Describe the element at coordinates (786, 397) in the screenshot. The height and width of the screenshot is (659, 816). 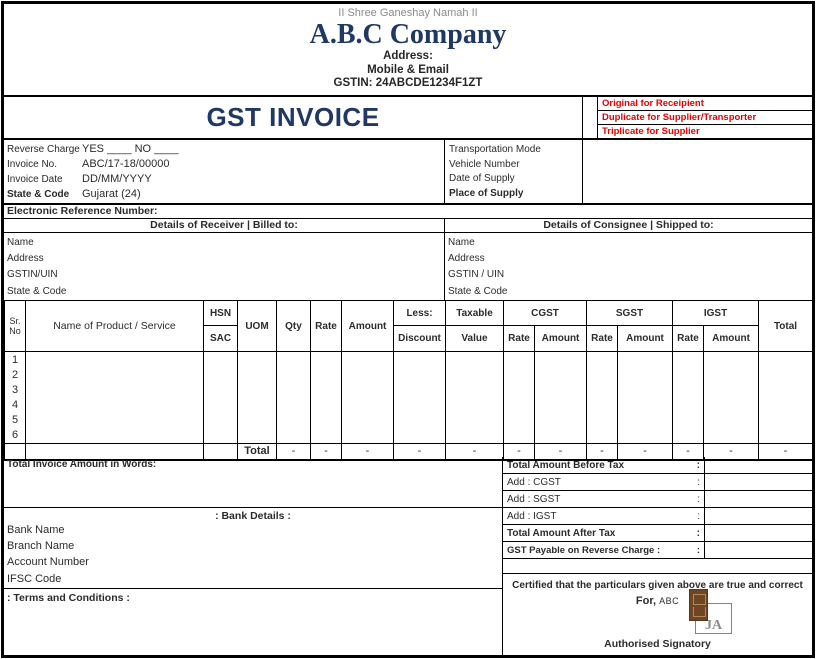
I see `line-total-cell` at that location.